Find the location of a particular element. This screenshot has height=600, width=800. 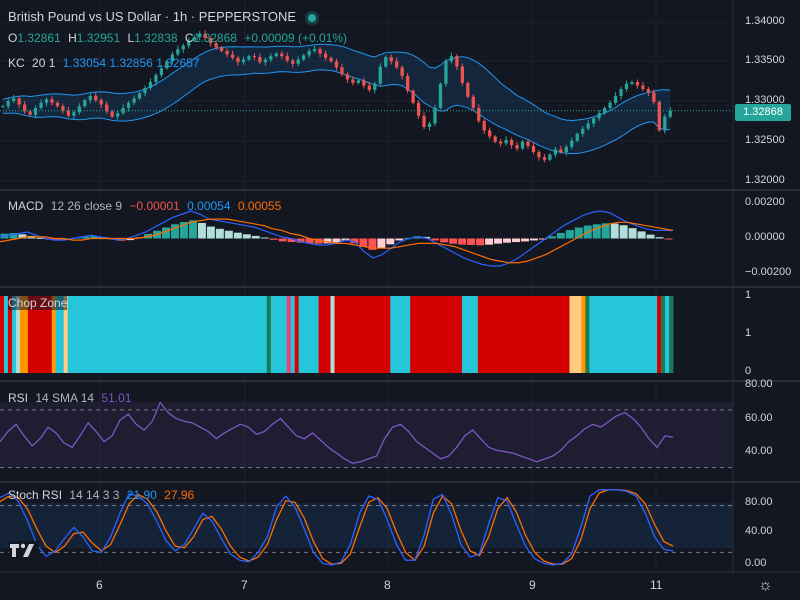

time-axis-tick: 11 is located at coordinates (656, 585).